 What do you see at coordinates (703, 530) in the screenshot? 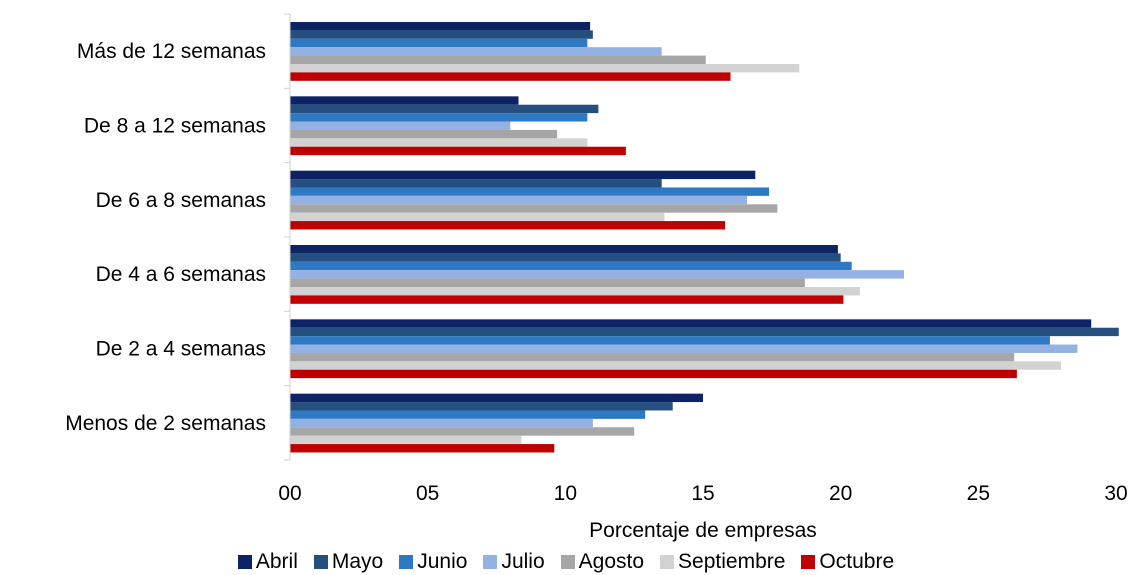
I see `x-axis-title: Porcentaje de empresas` at bounding box center [703, 530].